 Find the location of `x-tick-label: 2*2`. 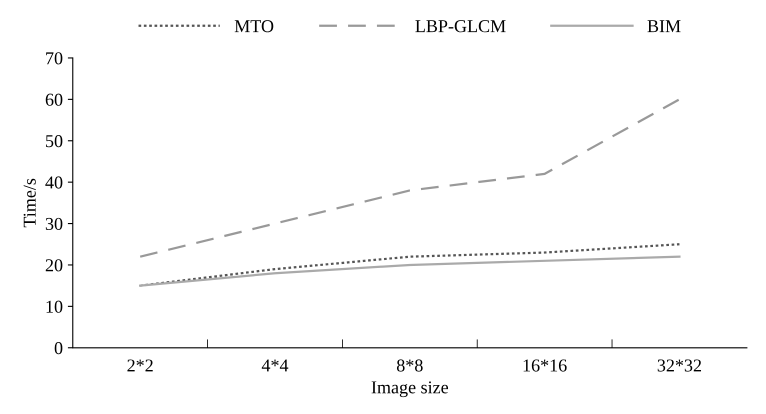

x-tick-label: 2*2 is located at coordinates (140, 365).